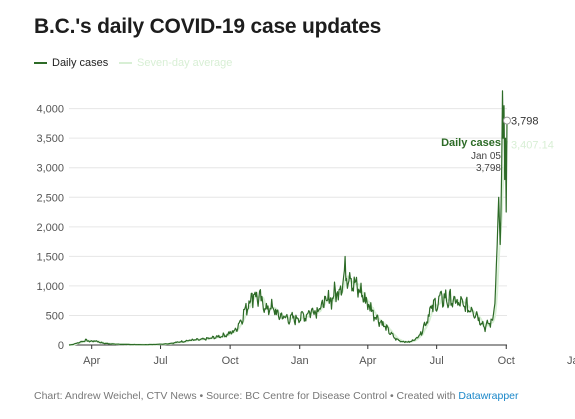 This screenshot has width=575, height=419. What do you see at coordinates (525, 122) in the screenshot?
I see `last-value-label: 3,798` at bounding box center [525, 122].